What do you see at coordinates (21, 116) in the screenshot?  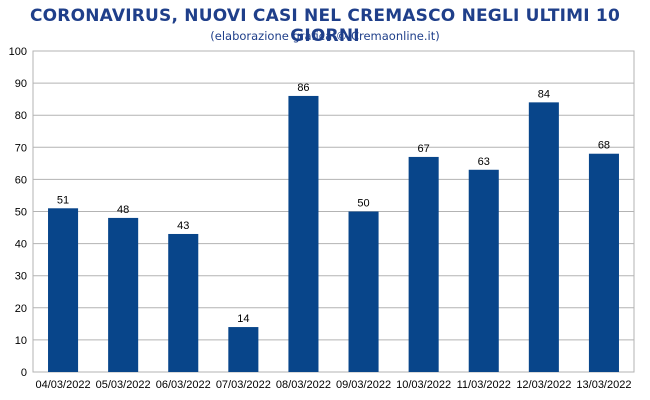 I see `y-tick-label: 80` at bounding box center [21, 116].